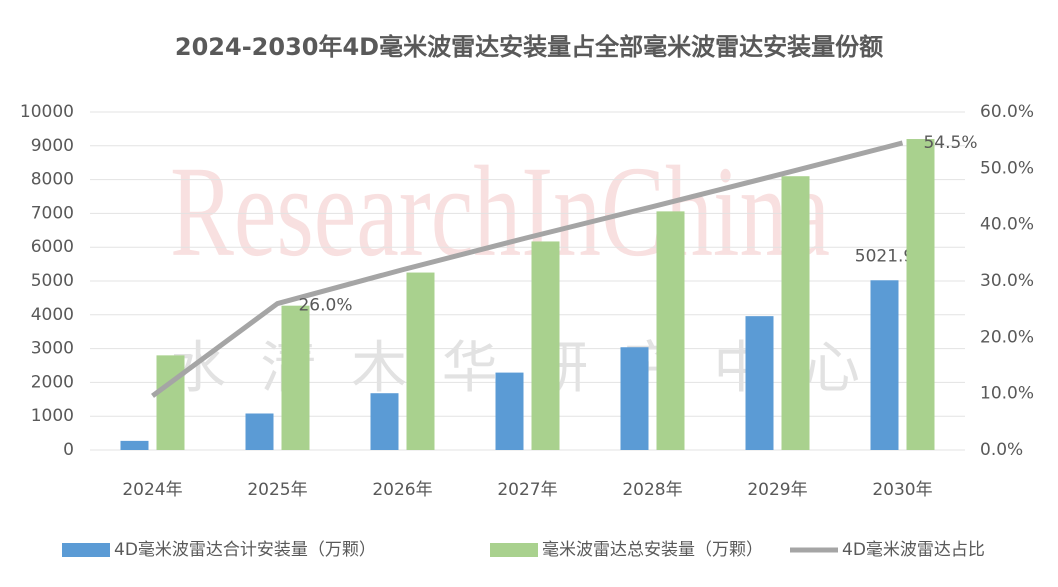 Image resolution: width=1058 pixels, height=587 pixels. What do you see at coordinates (68, 450) in the screenshot?
I see `y-tick-label: 0` at bounding box center [68, 450].